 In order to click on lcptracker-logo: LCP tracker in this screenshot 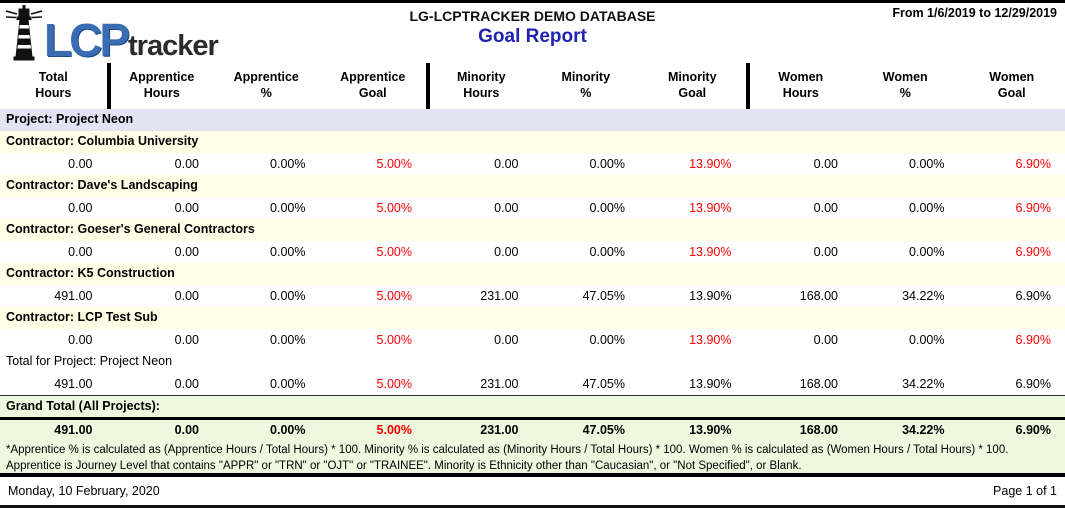, I will do `click(112, 35)`.